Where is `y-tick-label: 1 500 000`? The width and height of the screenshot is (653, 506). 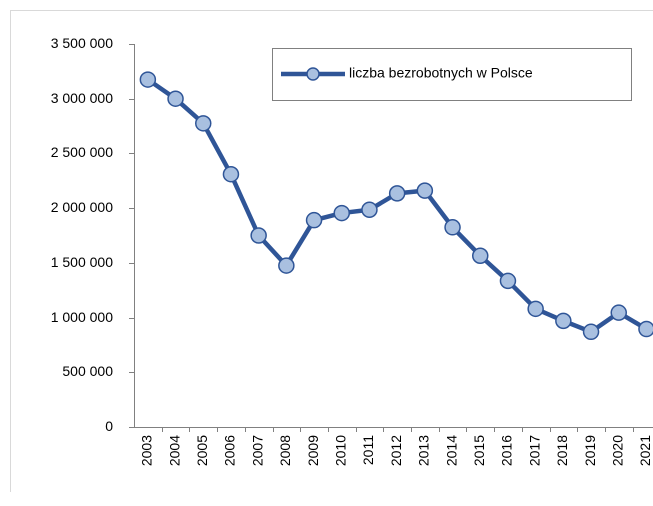 y-tick-label: 1 500 000 is located at coordinates (82, 262).